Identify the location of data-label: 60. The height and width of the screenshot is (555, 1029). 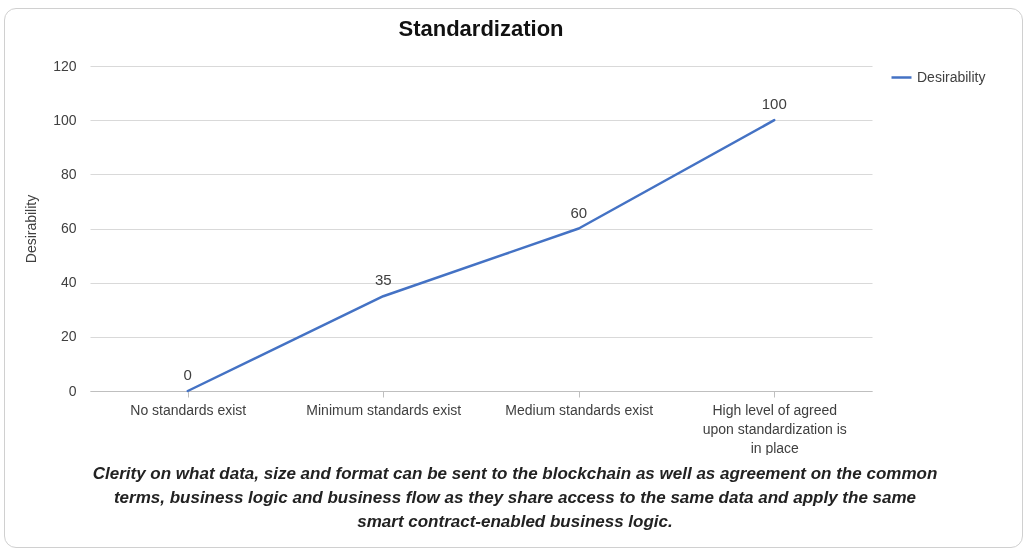
(579, 212).